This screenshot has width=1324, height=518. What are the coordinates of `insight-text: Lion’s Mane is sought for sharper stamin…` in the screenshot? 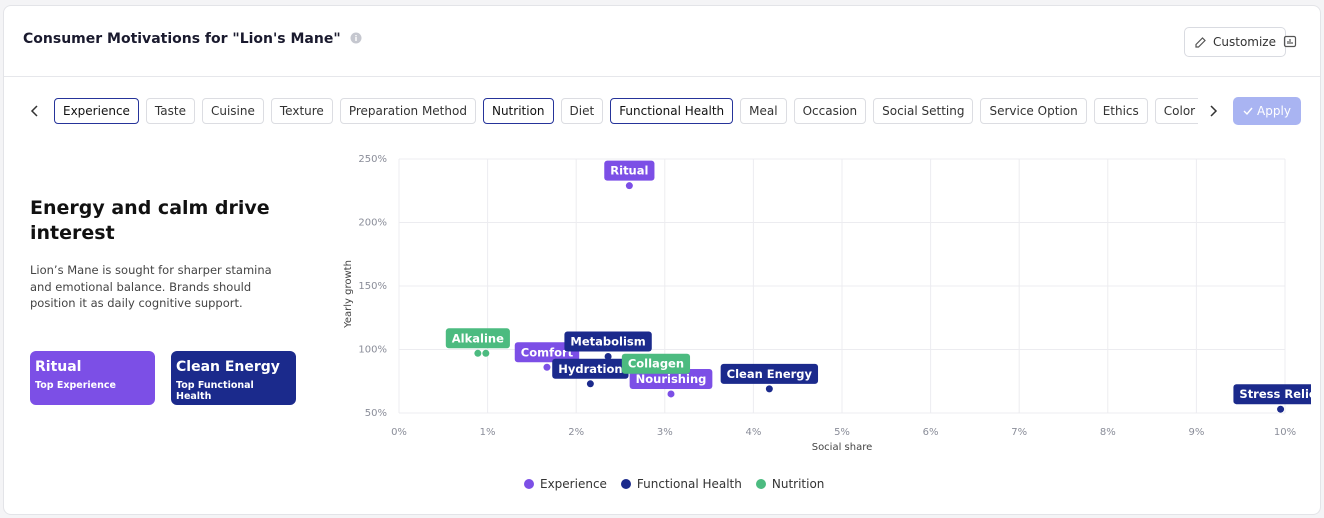 It's located at (151, 286).